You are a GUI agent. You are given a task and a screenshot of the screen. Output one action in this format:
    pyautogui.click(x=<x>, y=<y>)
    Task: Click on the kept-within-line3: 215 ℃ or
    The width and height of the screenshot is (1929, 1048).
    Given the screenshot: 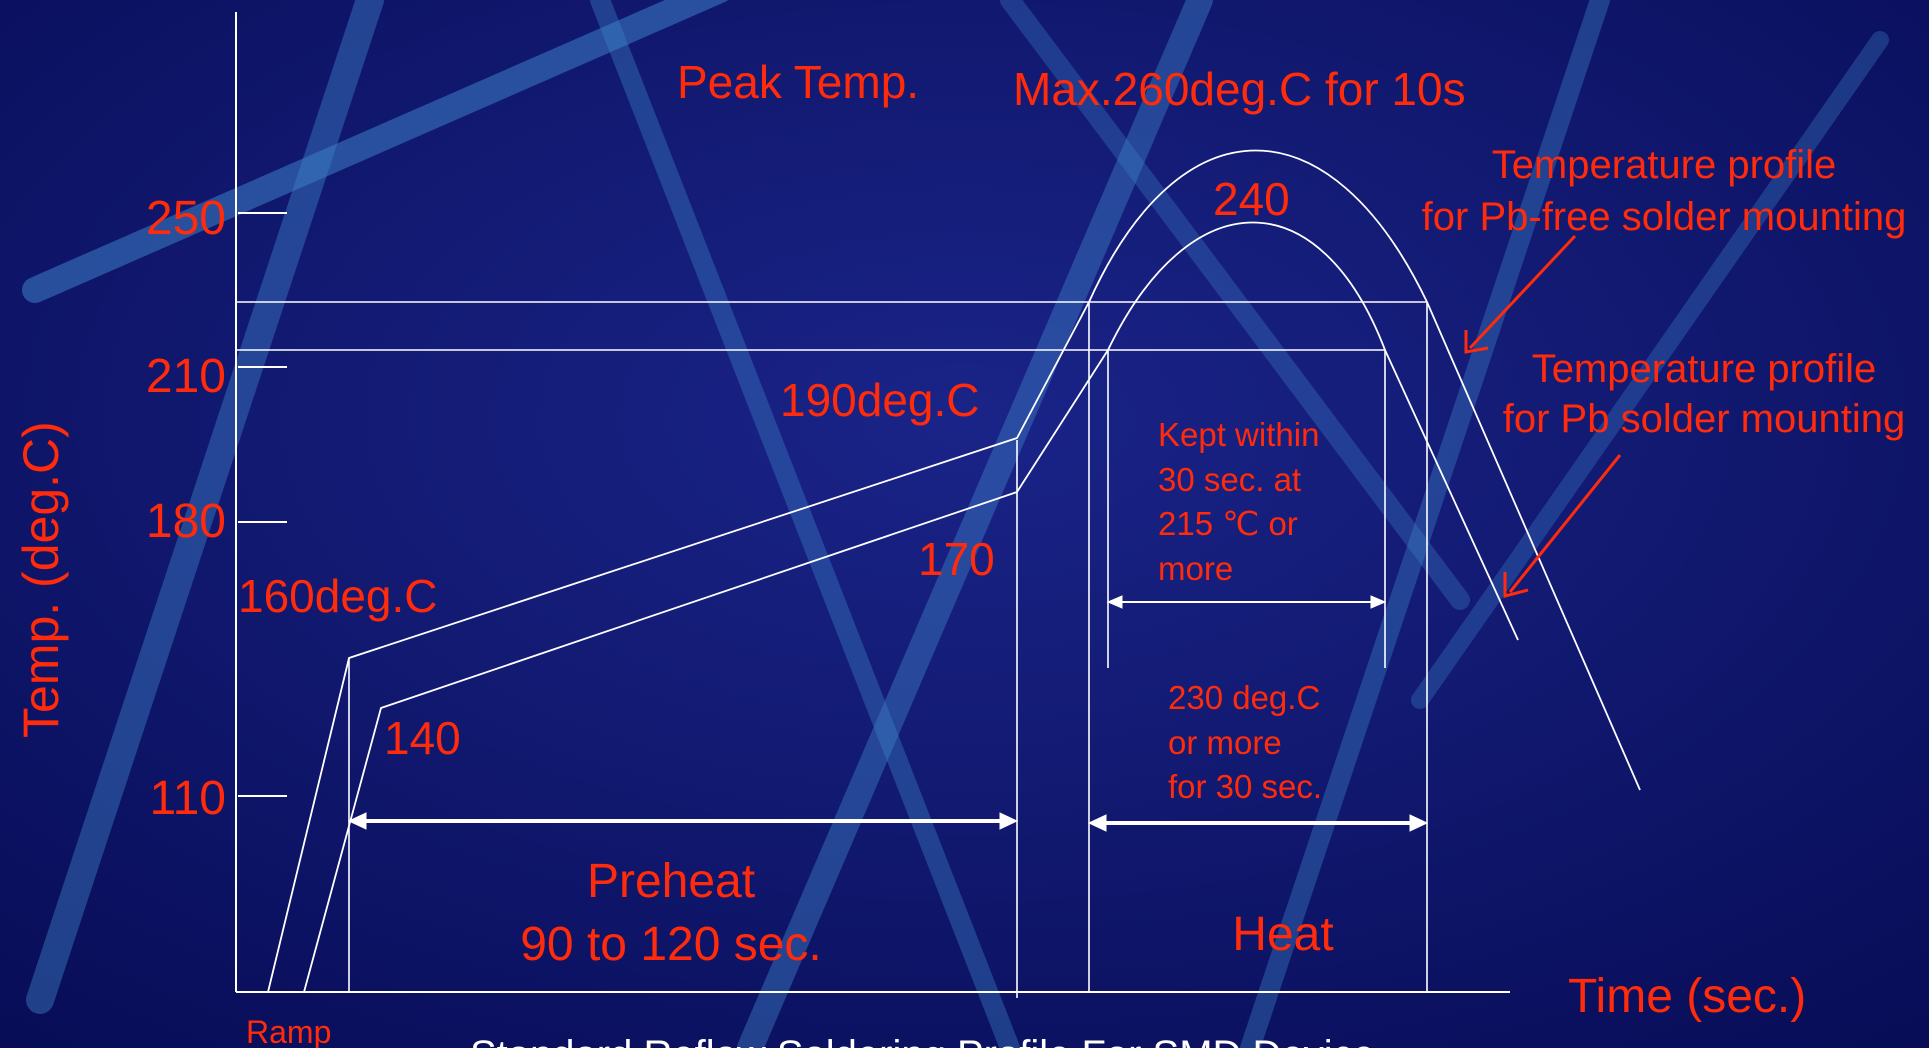 What is the action you would take?
    pyautogui.click(x=1228, y=523)
    